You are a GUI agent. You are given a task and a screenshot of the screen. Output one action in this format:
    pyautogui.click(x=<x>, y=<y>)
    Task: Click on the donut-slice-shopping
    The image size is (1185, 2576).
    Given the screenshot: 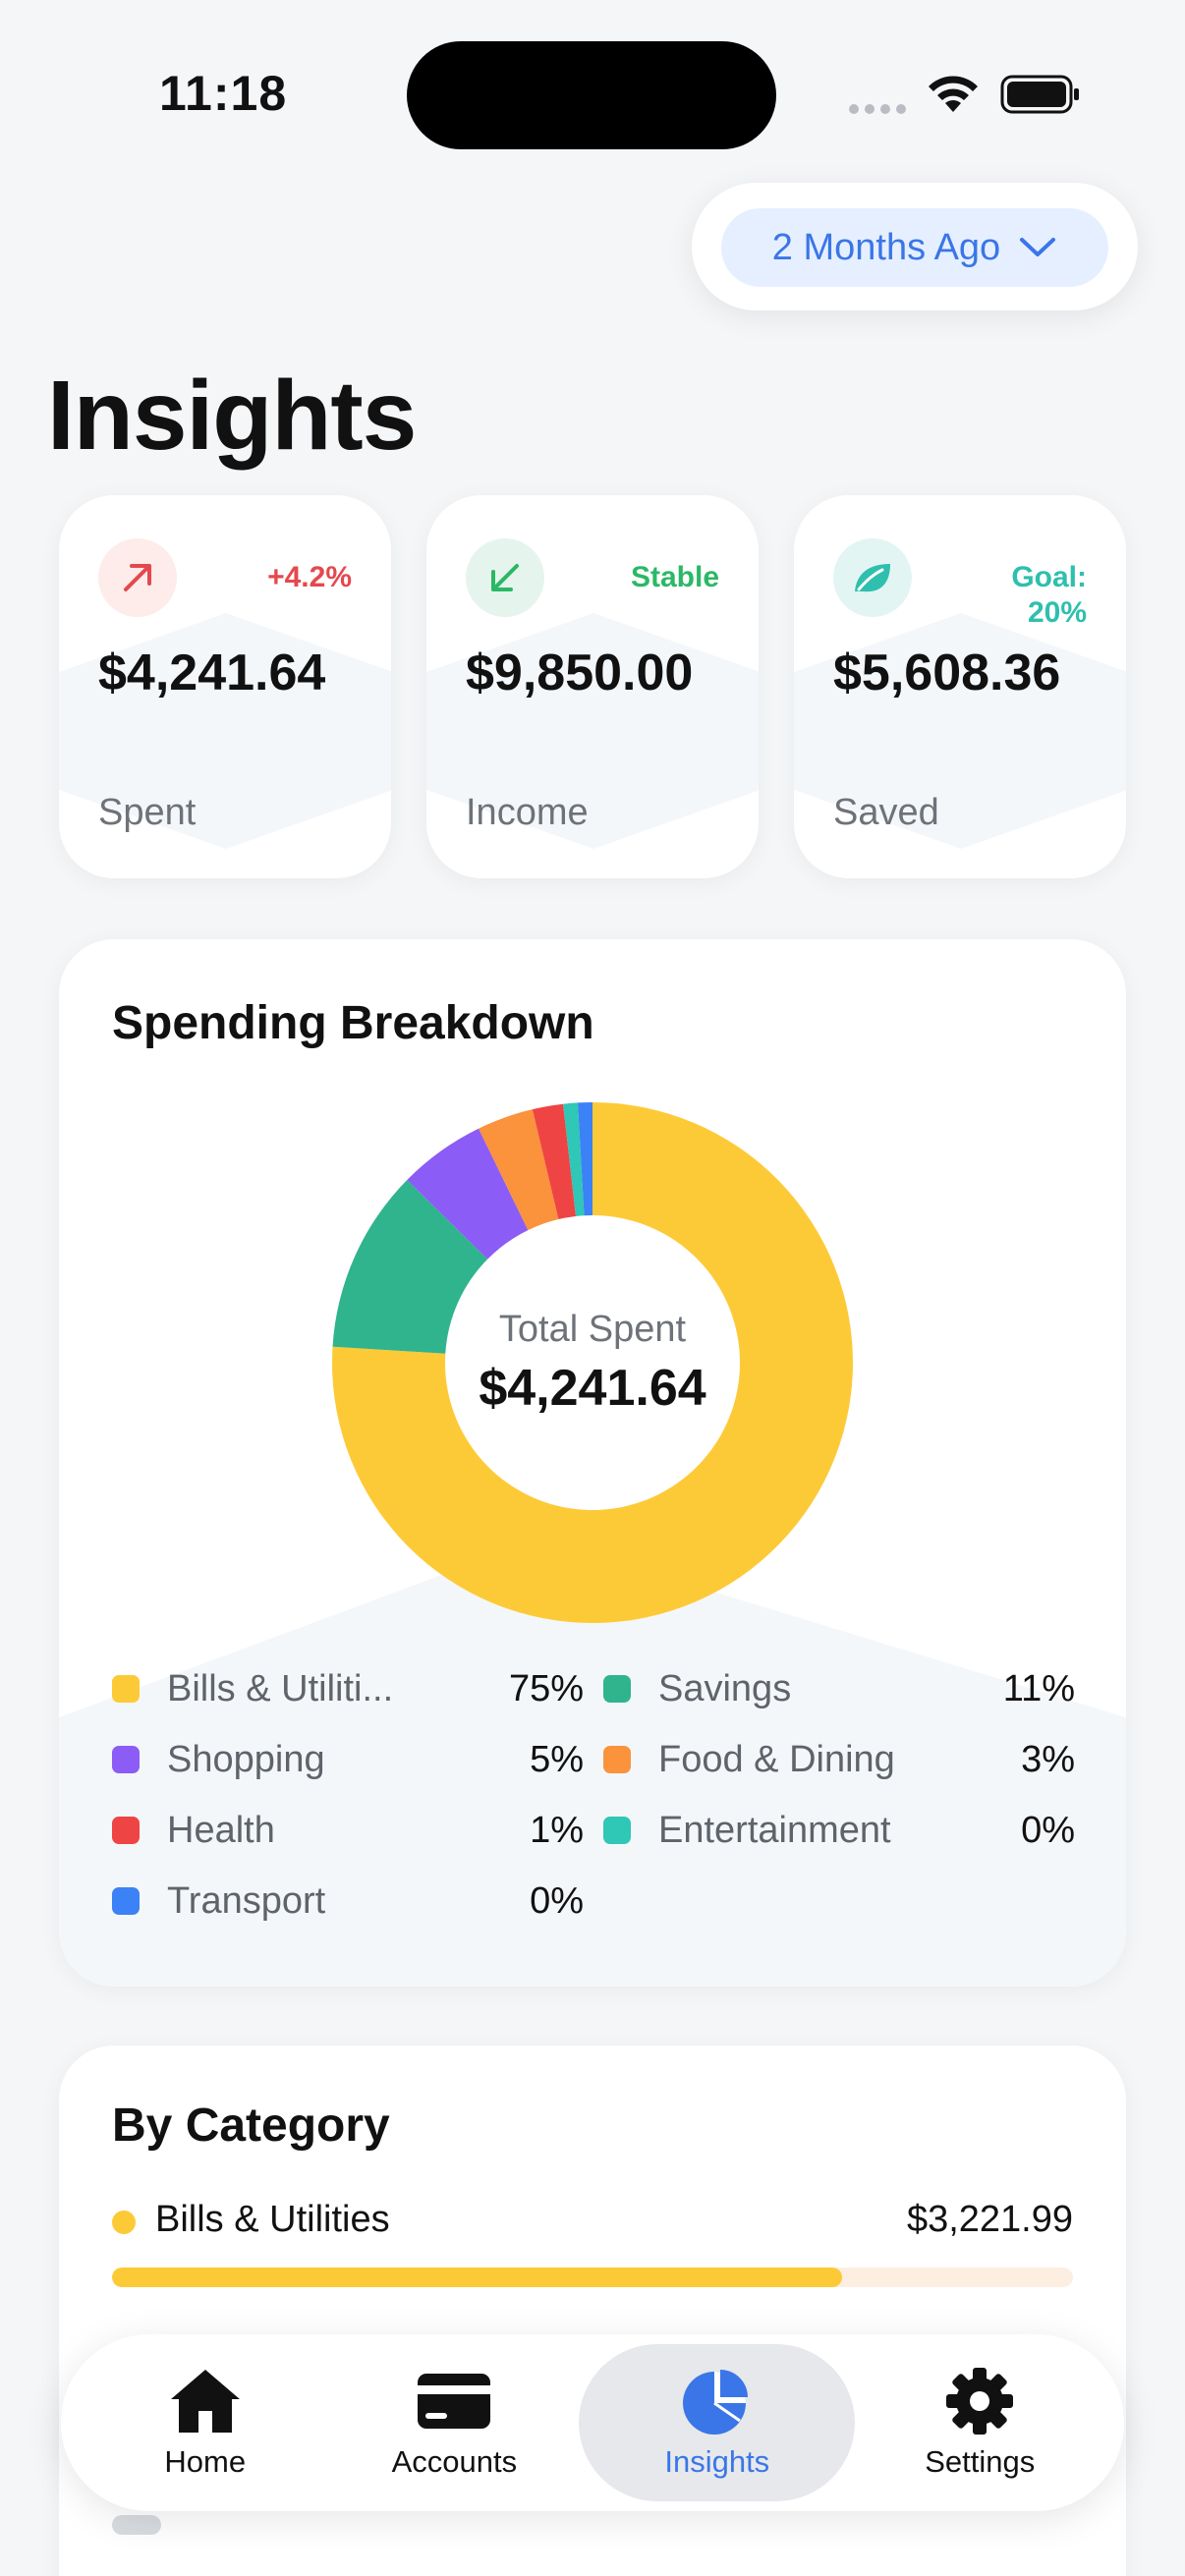 What is the action you would take?
    pyautogui.click(x=468, y=1194)
    